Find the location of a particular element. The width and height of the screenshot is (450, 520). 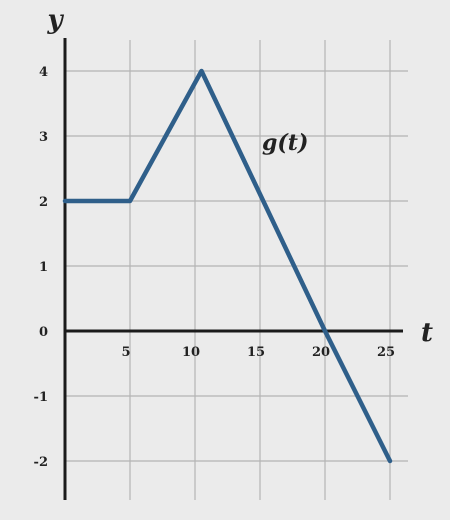

x-tick-label: 20 is located at coordinates (321, 352).